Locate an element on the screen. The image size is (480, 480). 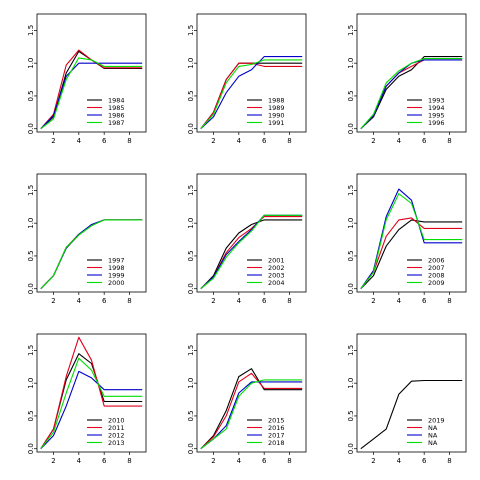
legend-label: 2015 is located at coordinates (276, 420).